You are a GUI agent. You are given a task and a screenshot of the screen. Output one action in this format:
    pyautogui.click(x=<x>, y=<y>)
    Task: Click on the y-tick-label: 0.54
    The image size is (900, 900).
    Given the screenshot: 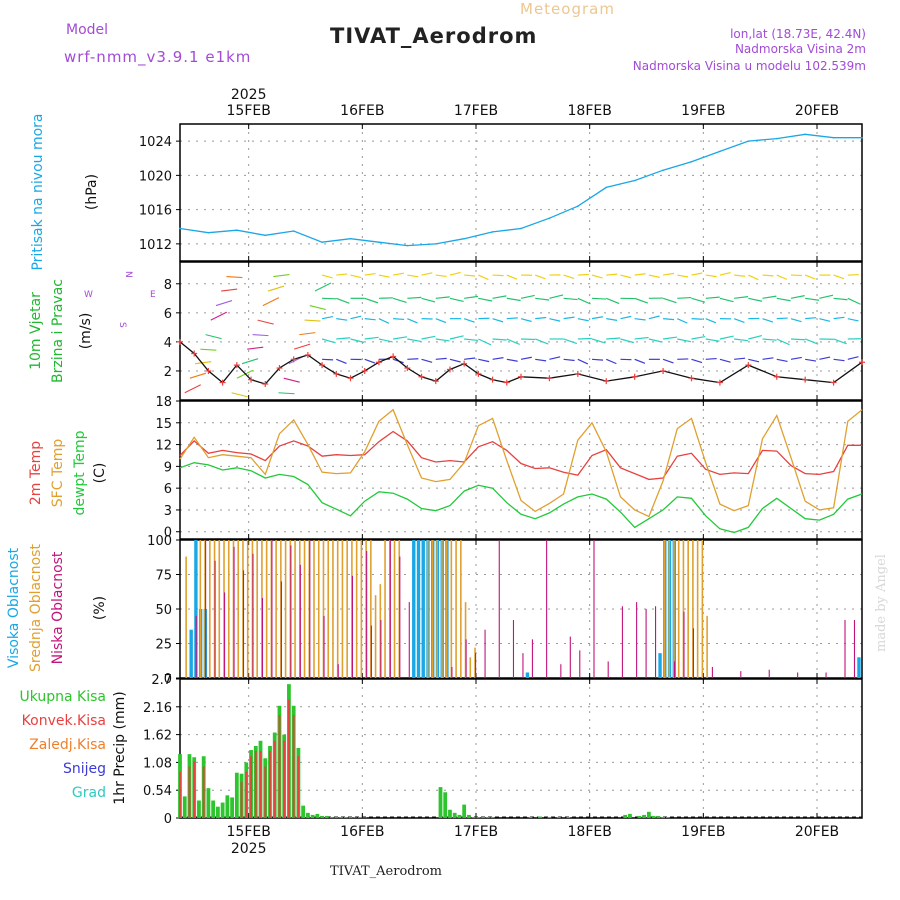 What is the action you would take?
    pyautogui.click(x=157, y=791)
    